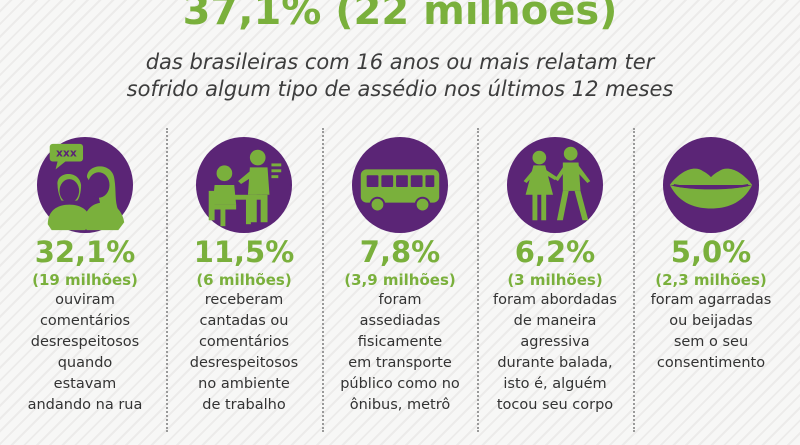  What do you see at coordinates (711, 280) in the screenshot?
I see `stat-absolute: (2,3 milhões)` at bounding box center [711, 280].